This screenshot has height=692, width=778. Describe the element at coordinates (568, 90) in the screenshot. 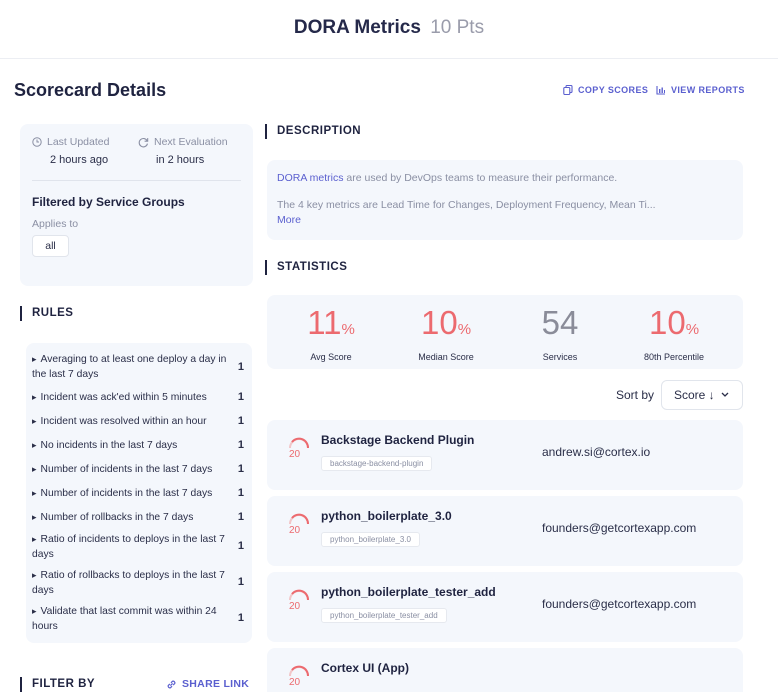

I see `copy-icon` at that location.